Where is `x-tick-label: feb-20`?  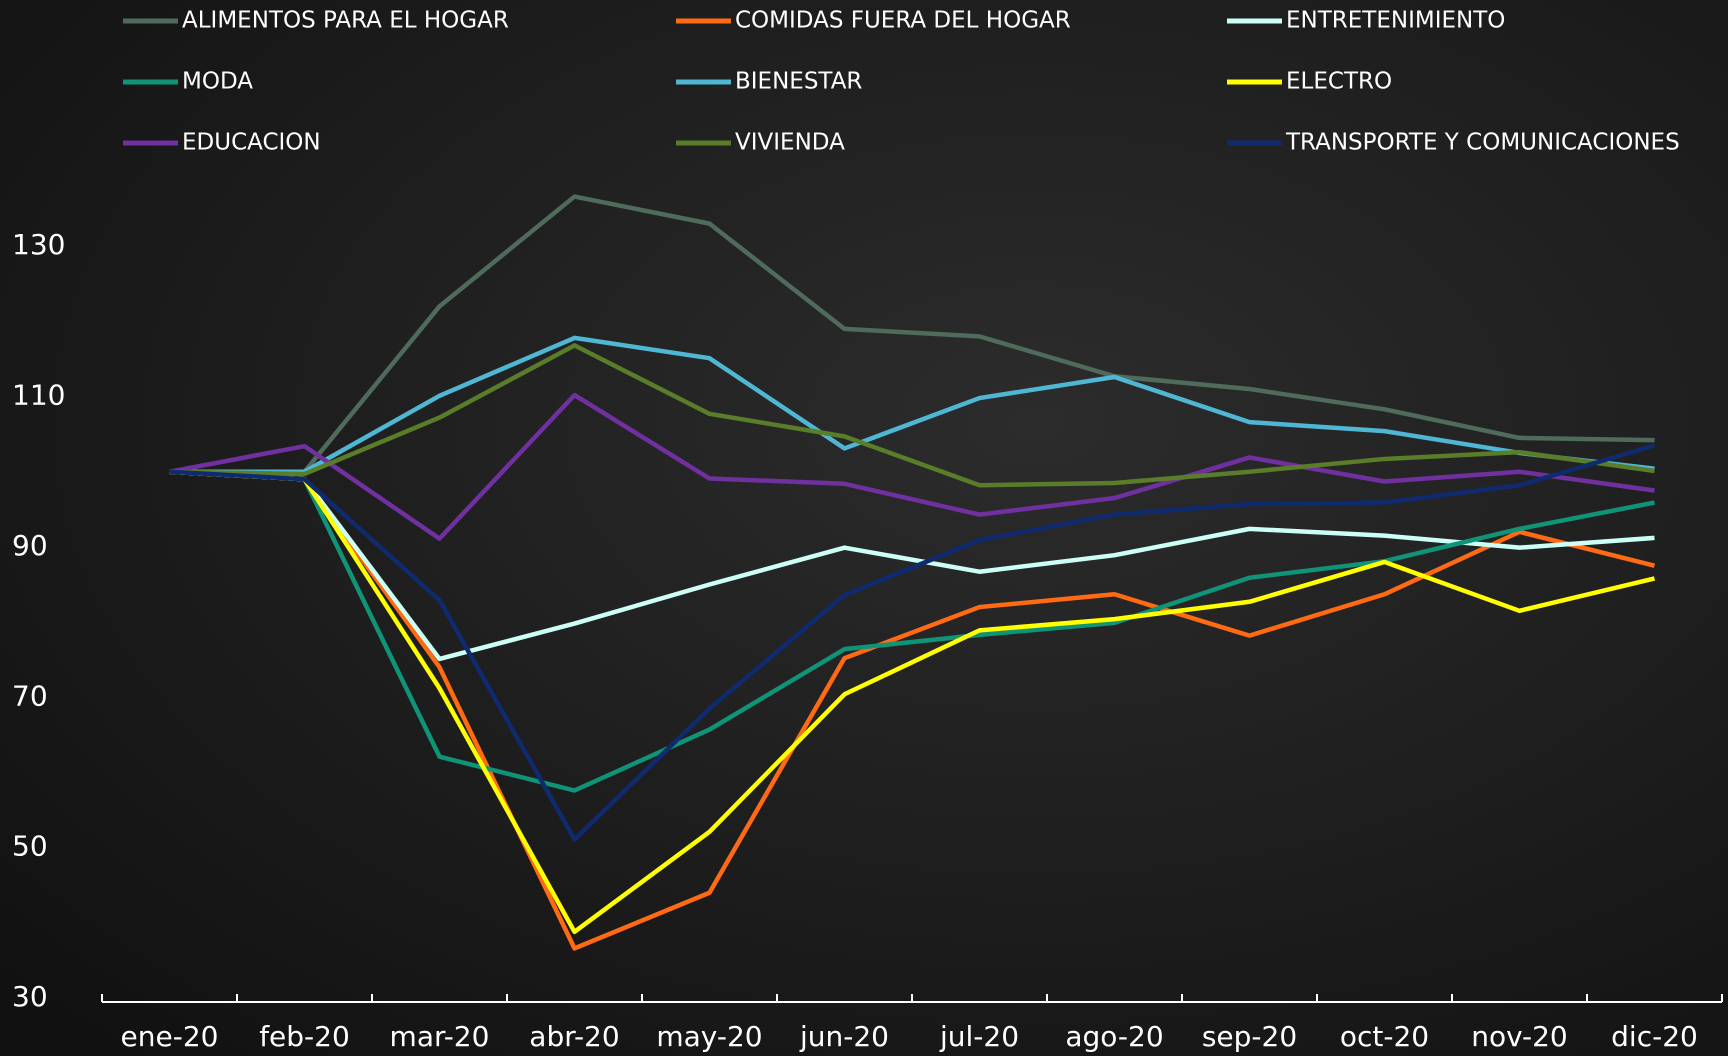 x-tick-label: feb-20 is located at coordinates (304, 1036).